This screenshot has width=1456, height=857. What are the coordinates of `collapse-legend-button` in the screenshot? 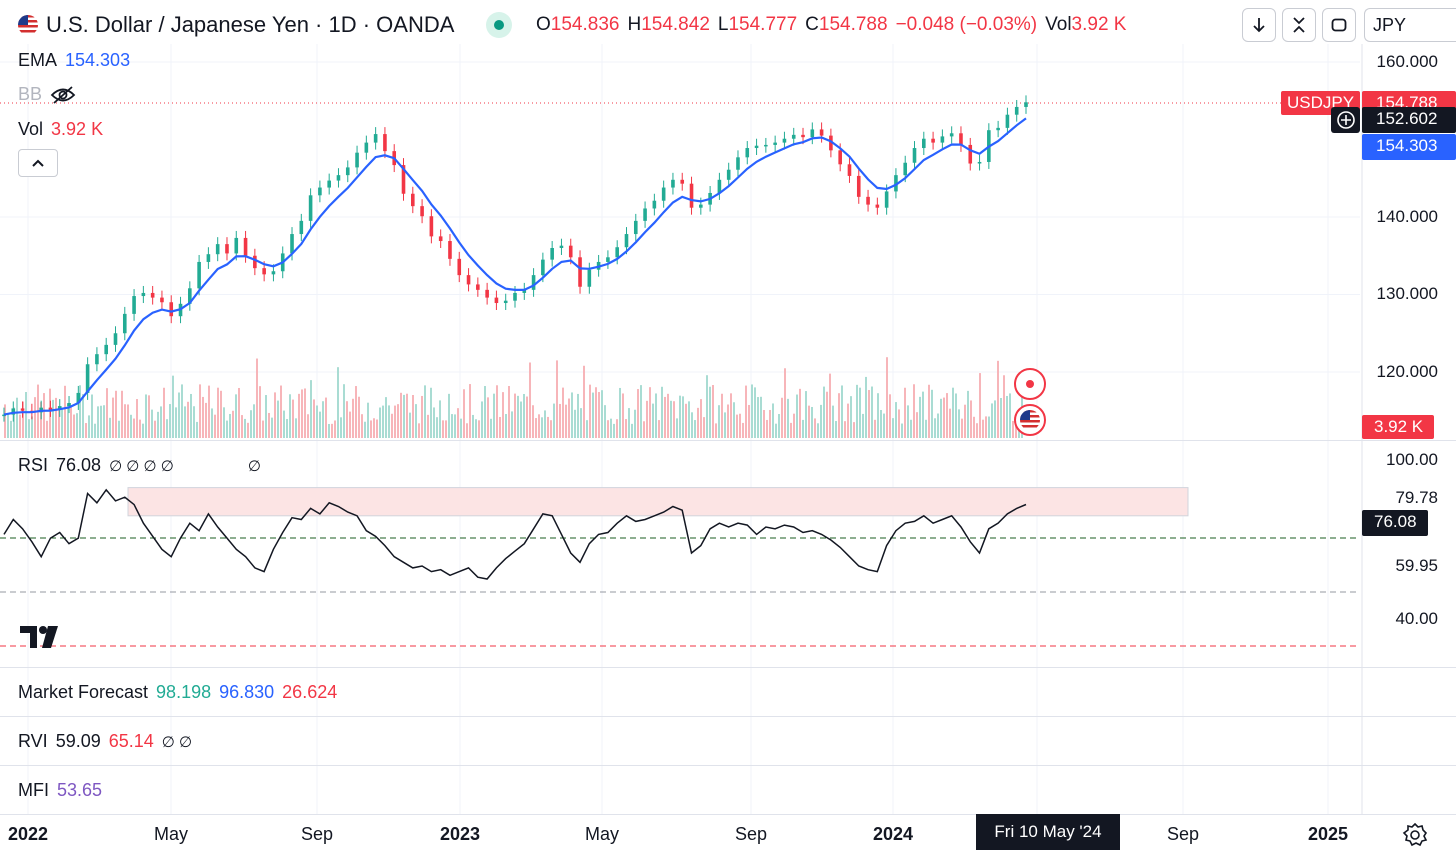 It's located at (38, 163).